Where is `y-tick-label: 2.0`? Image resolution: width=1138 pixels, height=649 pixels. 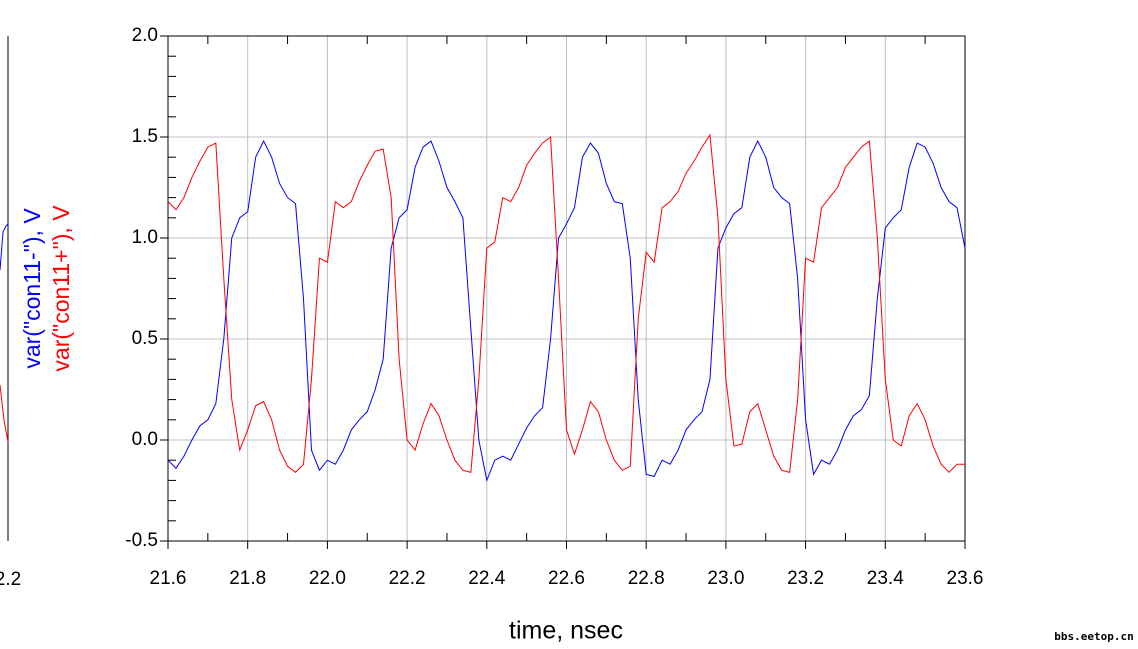
y-tick-label: 2.0 is located at coordinates (145, 35).